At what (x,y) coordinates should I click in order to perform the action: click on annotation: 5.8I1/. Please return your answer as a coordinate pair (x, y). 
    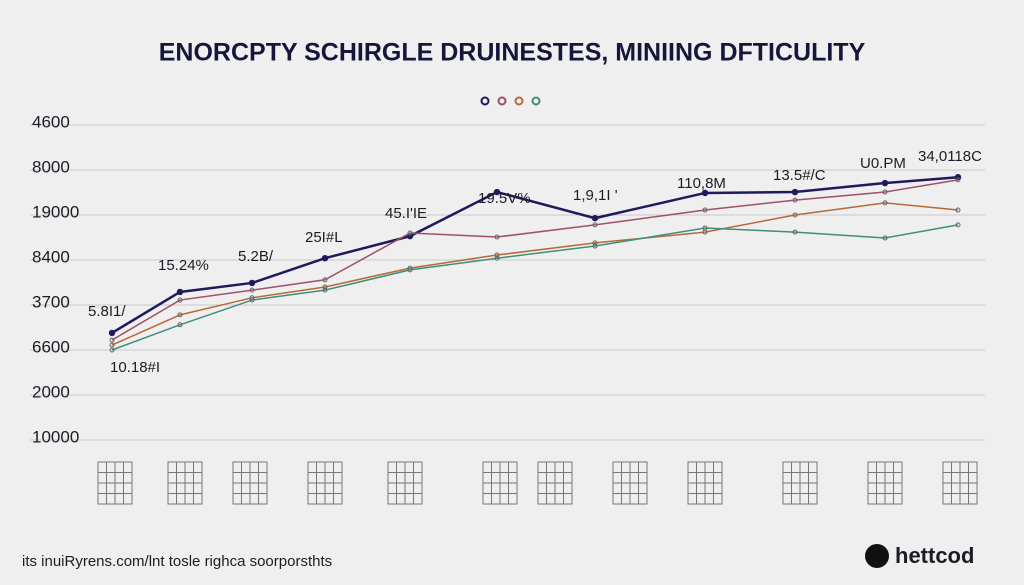
    Looking at the image, I should click on (107, 311).